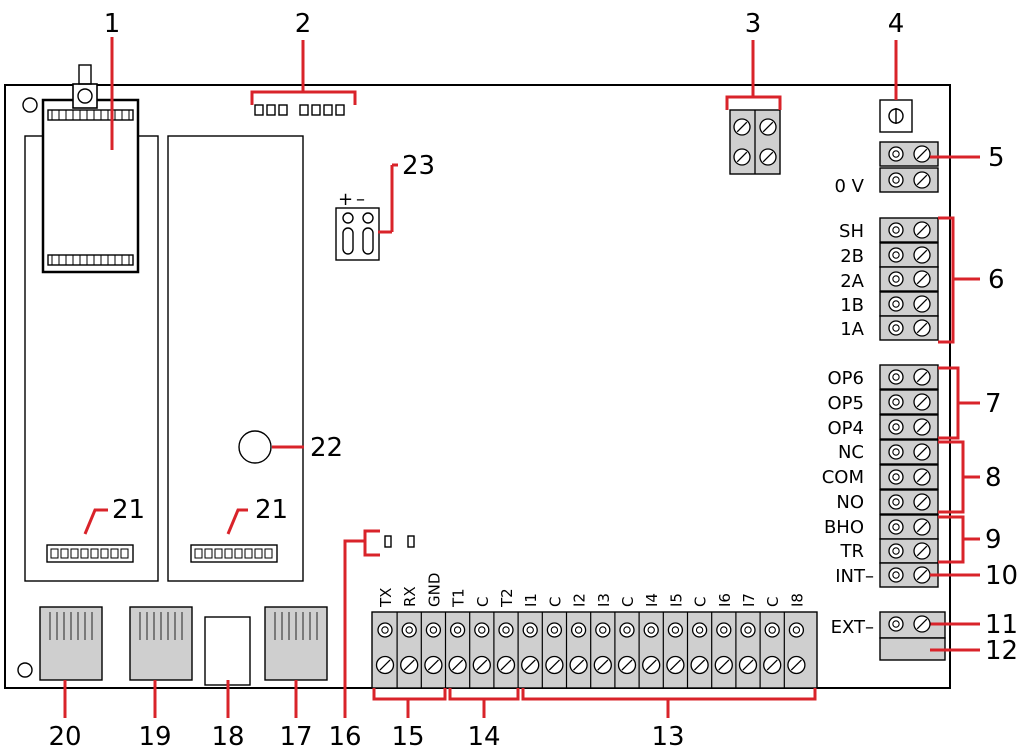  Describe the element at coordinates (768, 157) in the screenshot. I see `terminal-3-screw-b-bottom` at that location.